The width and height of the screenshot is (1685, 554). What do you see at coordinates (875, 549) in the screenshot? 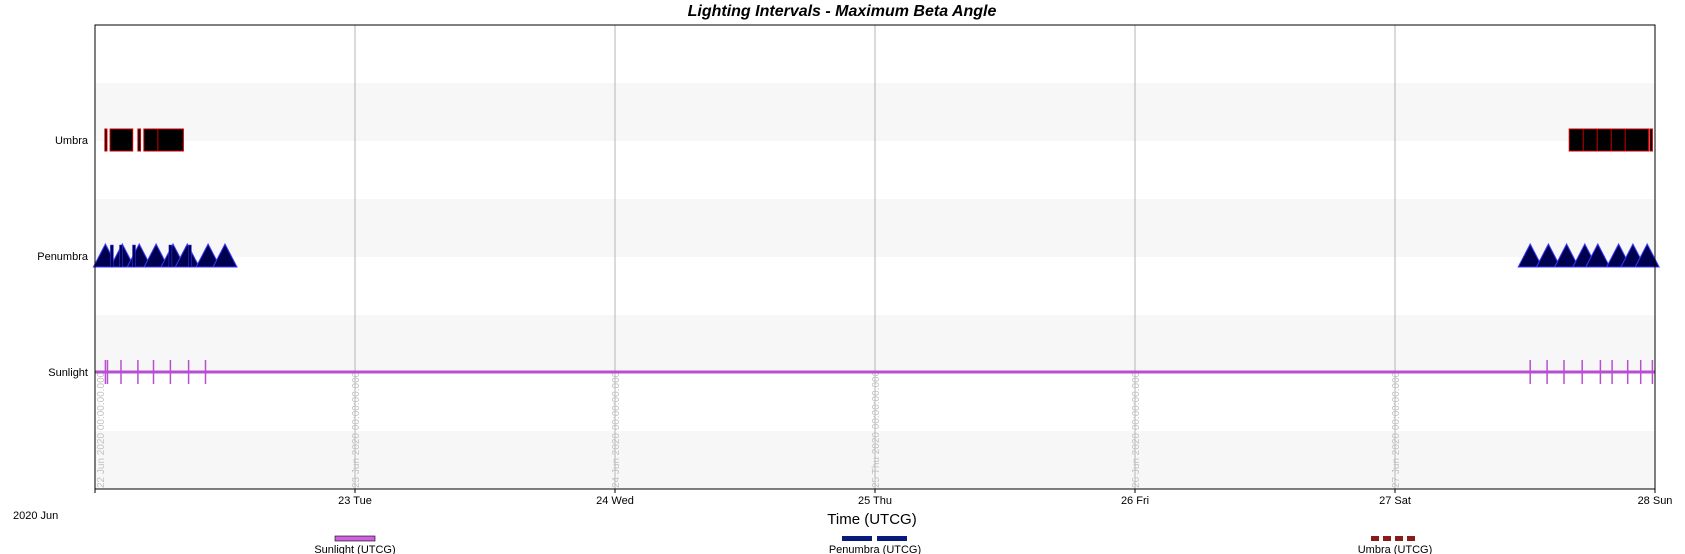
I see `legend-label: Penumbra (UTCG)` at bounding box center [875, 549].